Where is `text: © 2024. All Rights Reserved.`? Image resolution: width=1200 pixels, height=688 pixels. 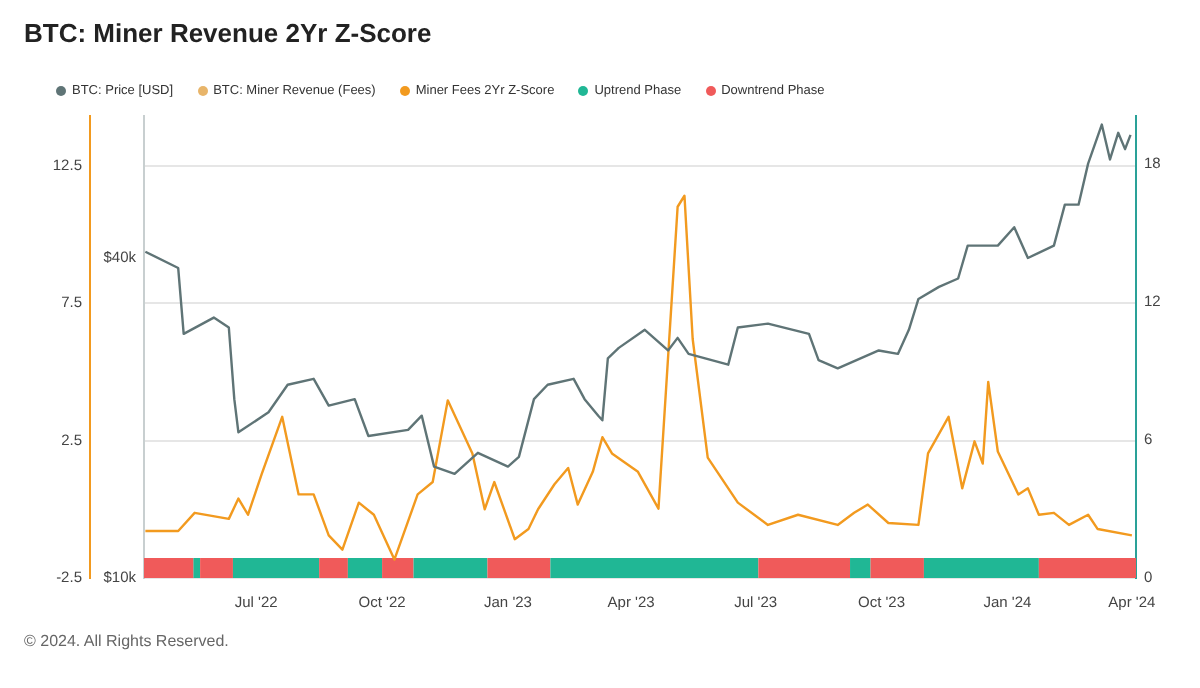
text: © 2024. All Rights Reserved. is located at coordinates (126, 641).